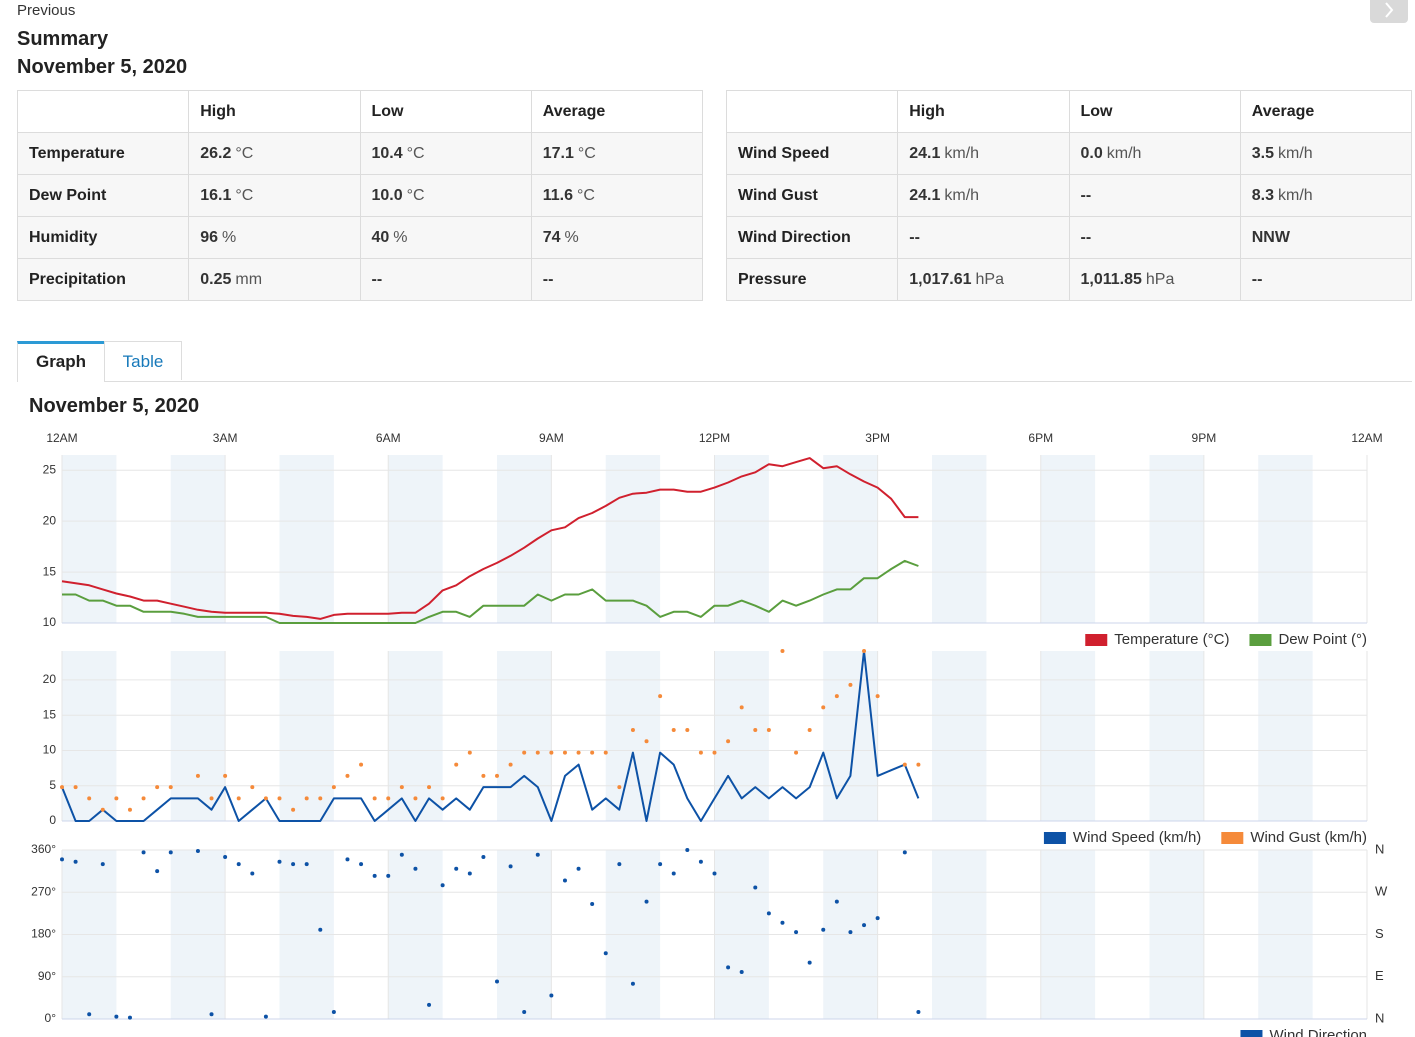  Describe the element at coordinates (52, 820) in the screenshot. I see `y-tick-label: 0` at that location.